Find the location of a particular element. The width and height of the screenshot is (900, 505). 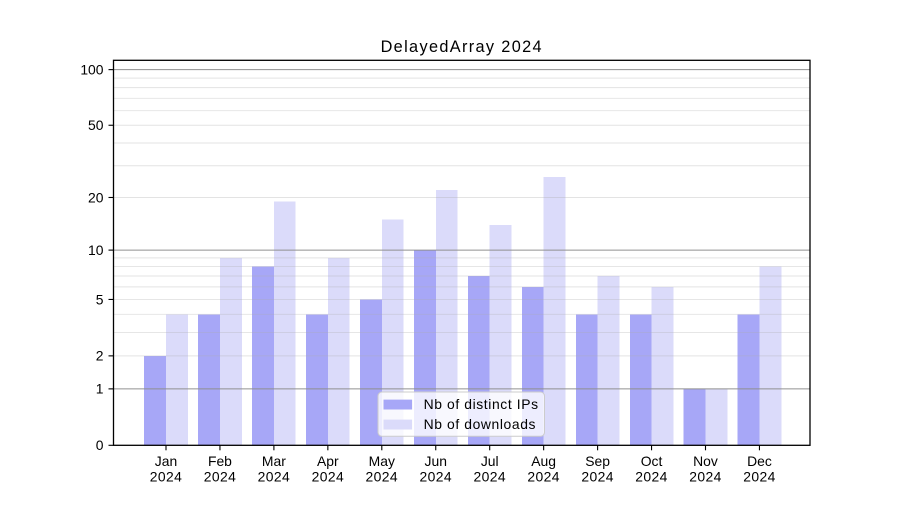

svg-text: 1 is located at coordinates (100, 389).